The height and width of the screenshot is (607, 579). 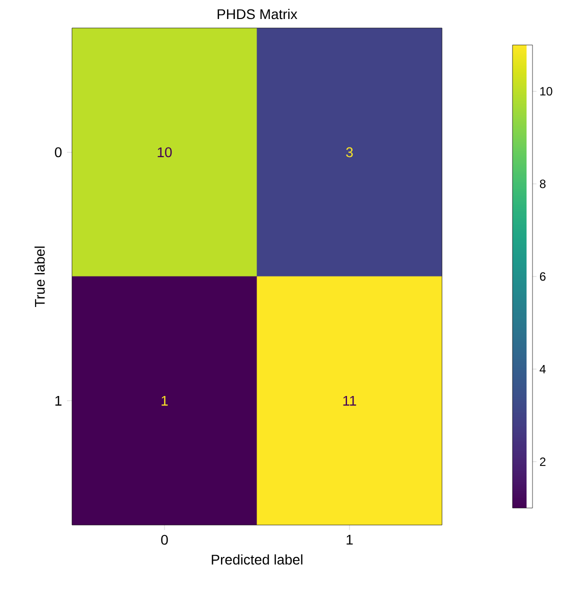 I want to click on color-bar-label: 6, so click(x=543, y=276).